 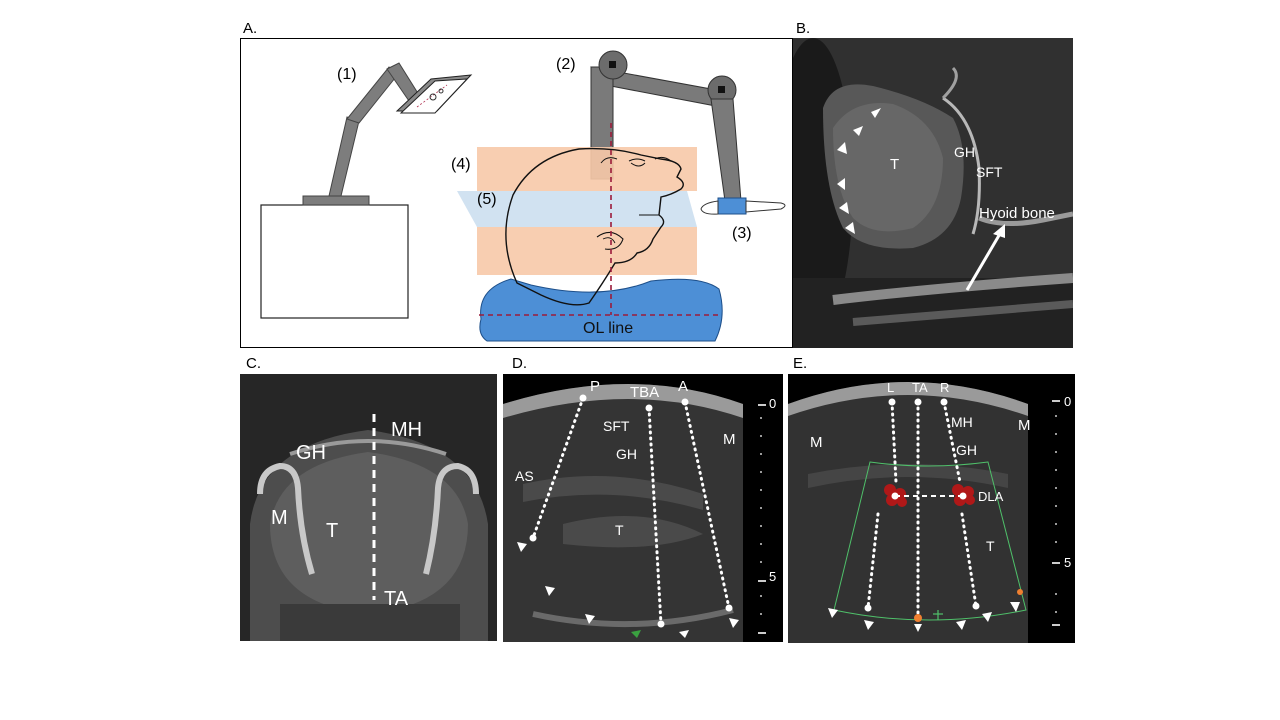 I want to click on label-as: AS, so click(x=524, y=476).